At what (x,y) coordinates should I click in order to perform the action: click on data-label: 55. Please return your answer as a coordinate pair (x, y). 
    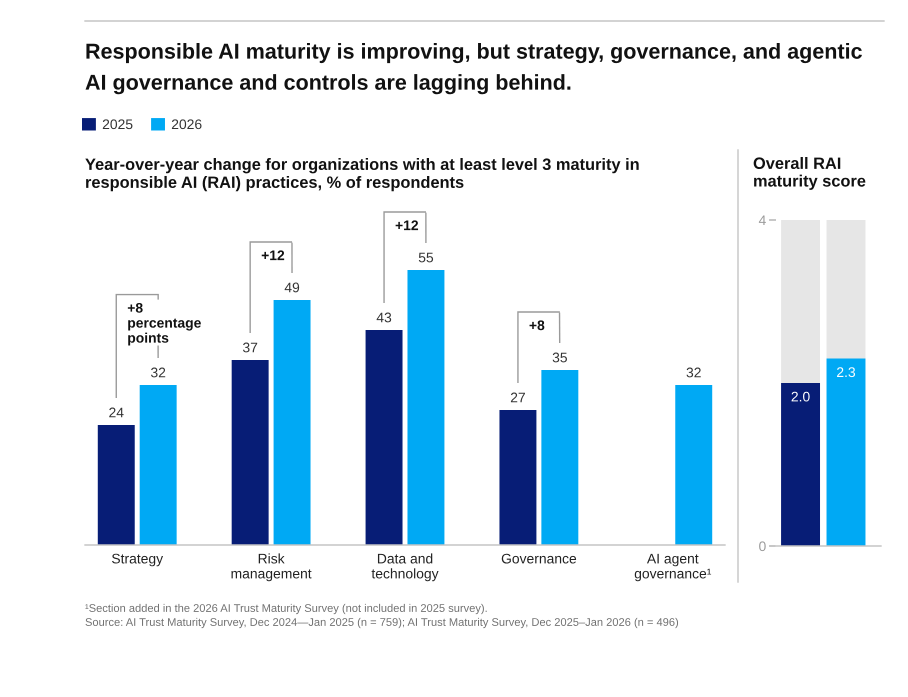
    Looking at the image, I should click on (426, 257).